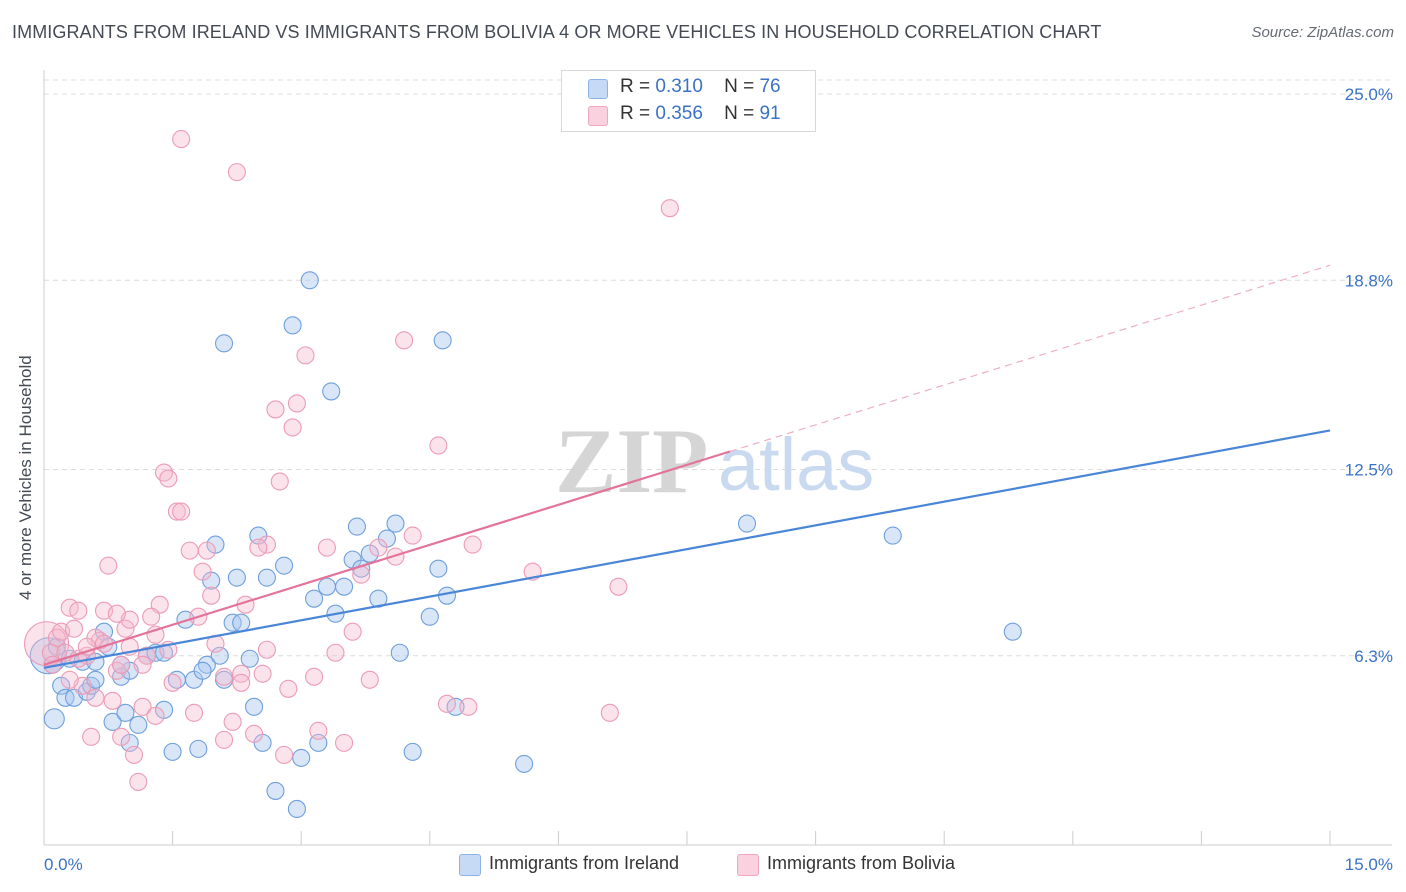 Image resolution: width=1406 pixels, height=892 pixels. What do you see at coordinates (1373, 656) in the screenshot?
I see `y-tick-label: 6.3%` at bounding box center [1373, 656].